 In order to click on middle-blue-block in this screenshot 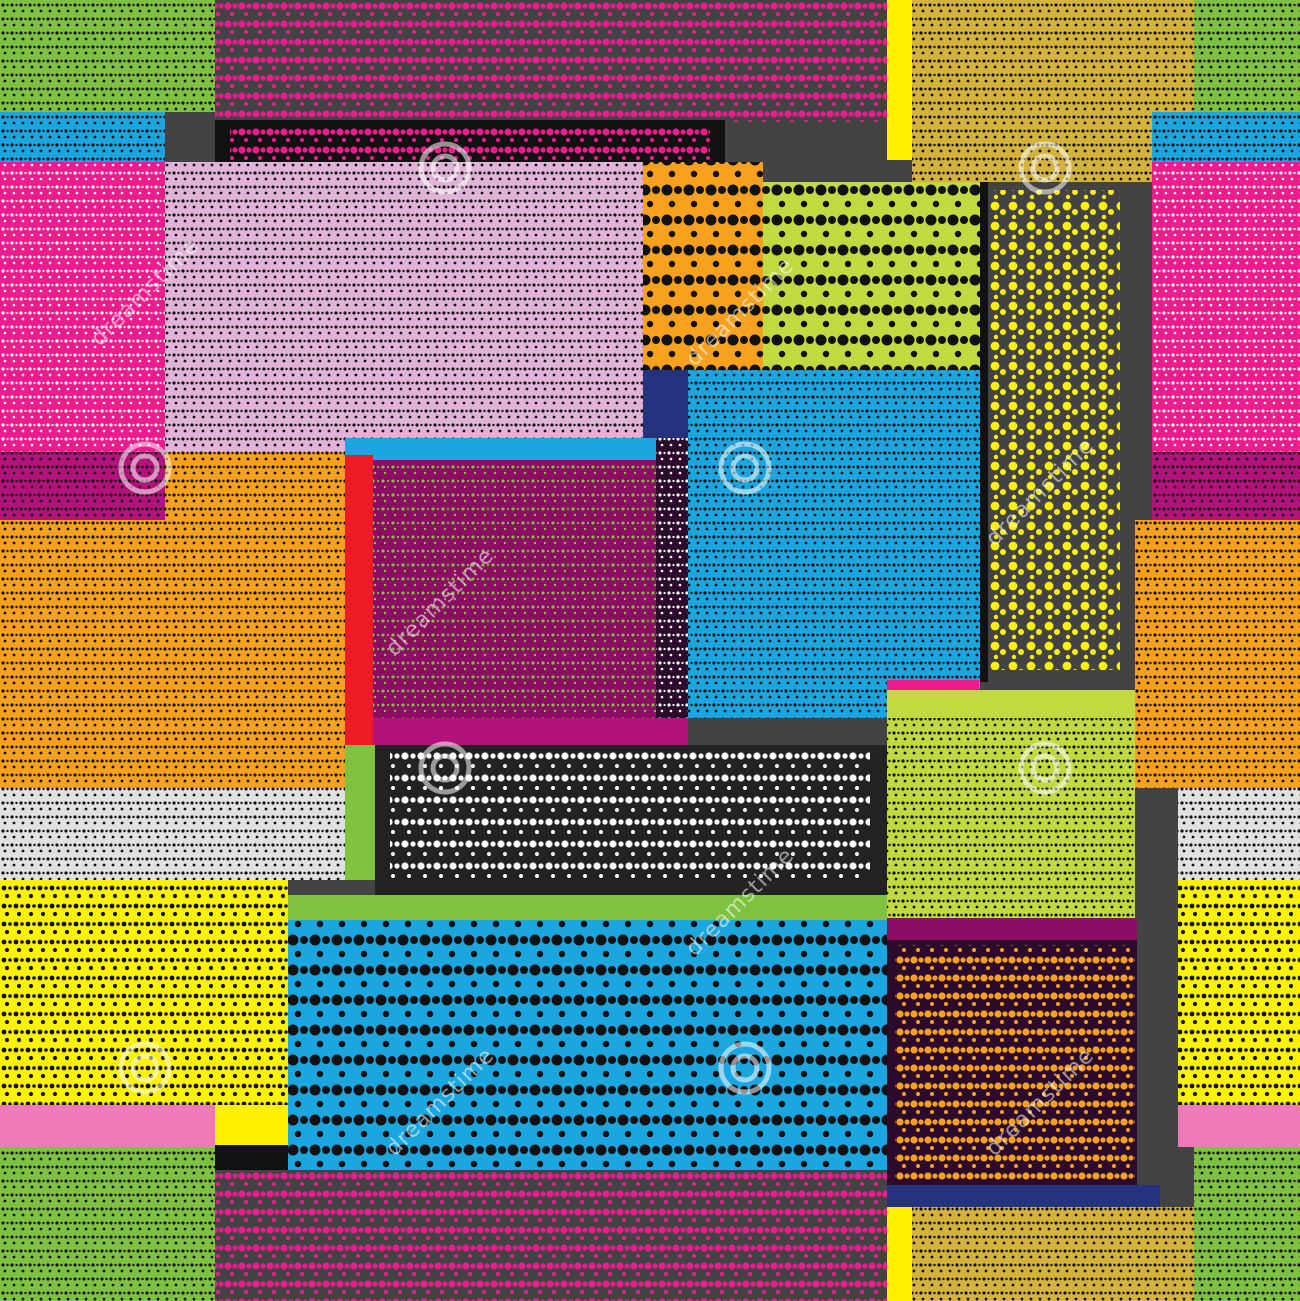, I will do `click(834, 544)`.